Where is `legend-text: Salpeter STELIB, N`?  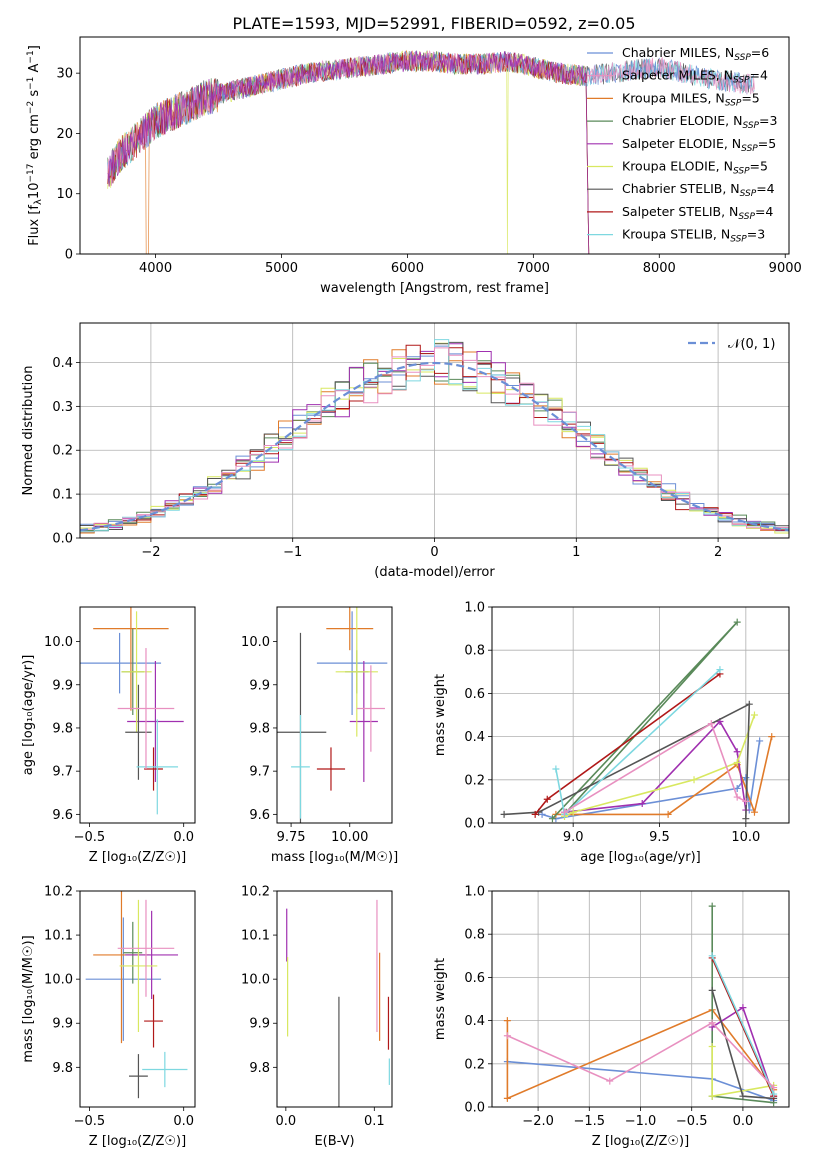 legend-text: Salpeter STELIB, N is located at coordinates (680, 211).